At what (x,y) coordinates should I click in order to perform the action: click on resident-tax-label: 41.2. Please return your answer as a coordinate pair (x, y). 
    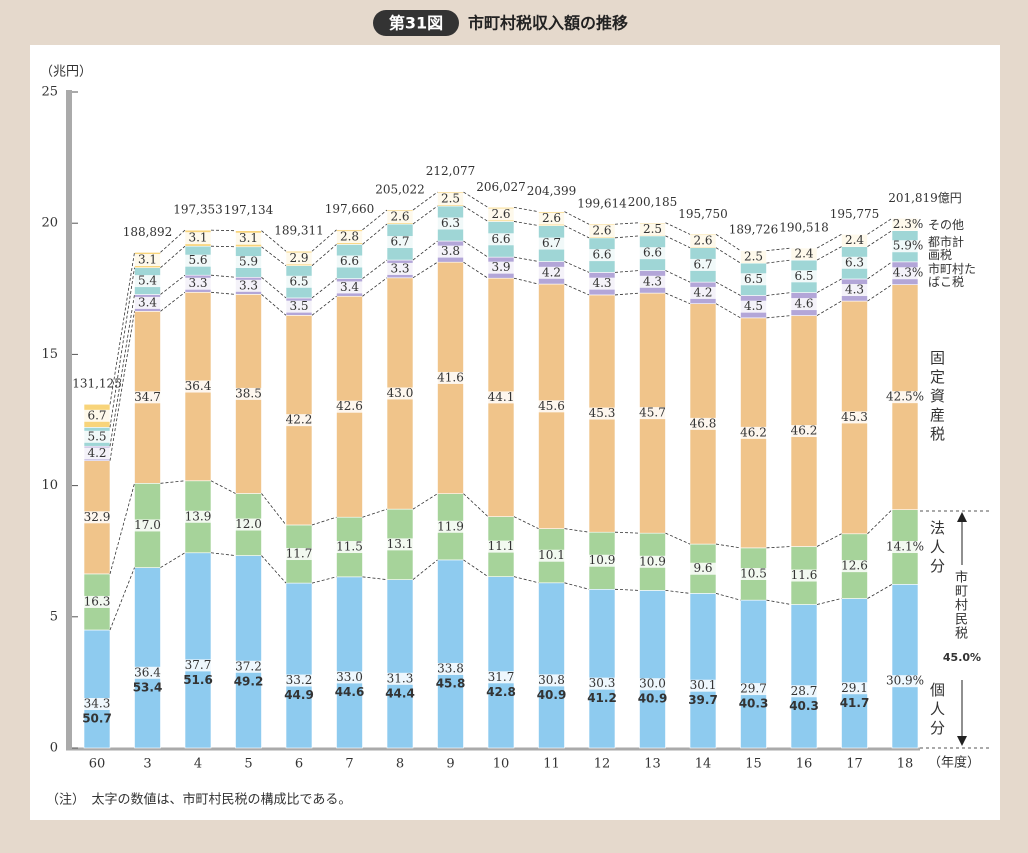
    Looking at the image, I should click on (602, 698).